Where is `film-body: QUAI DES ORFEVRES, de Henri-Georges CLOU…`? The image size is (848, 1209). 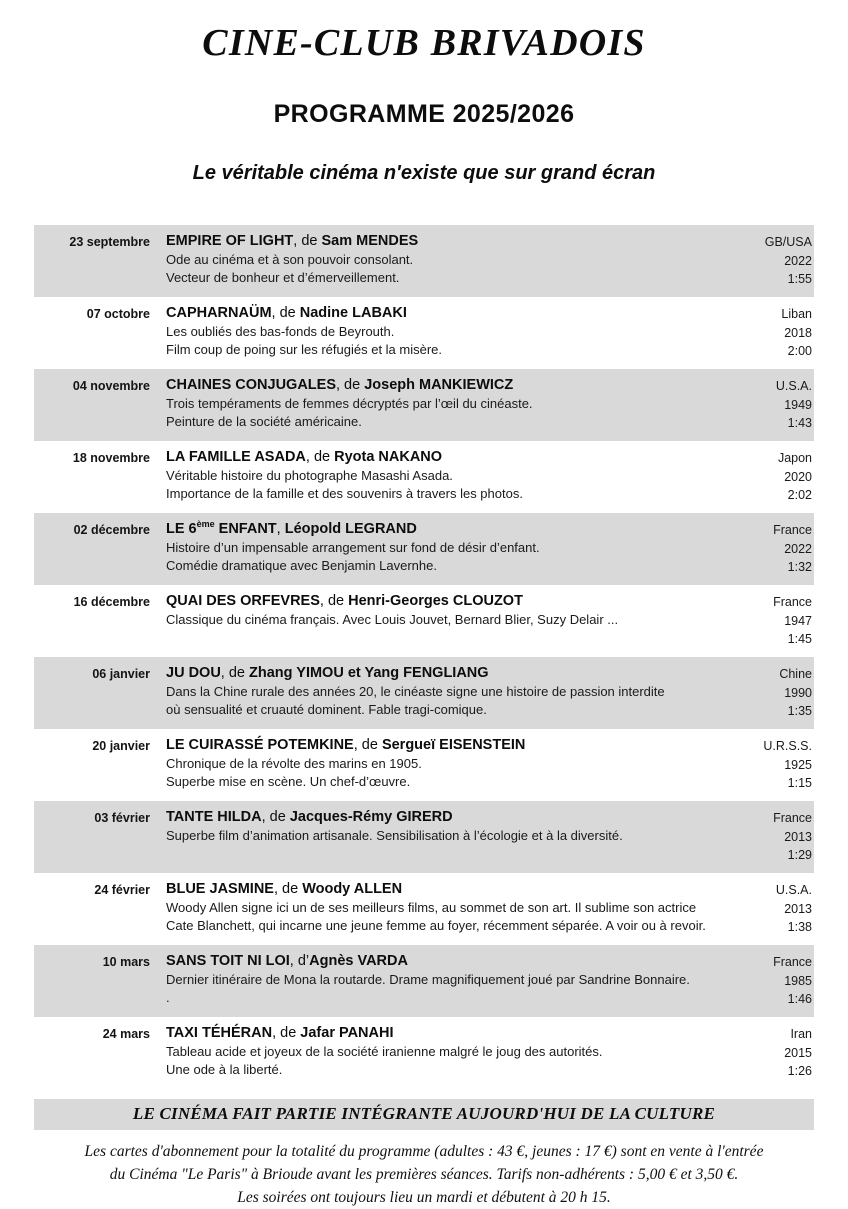 film-body: QUAI DES ORFEVRES, de Henri-Georges CLOU… is located at coordinates (433, 620).